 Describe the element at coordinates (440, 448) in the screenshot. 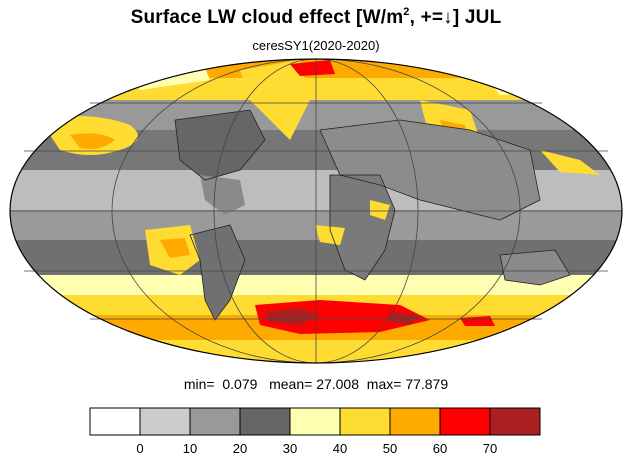

I see `colorbar-tick-label: 60` at that location.